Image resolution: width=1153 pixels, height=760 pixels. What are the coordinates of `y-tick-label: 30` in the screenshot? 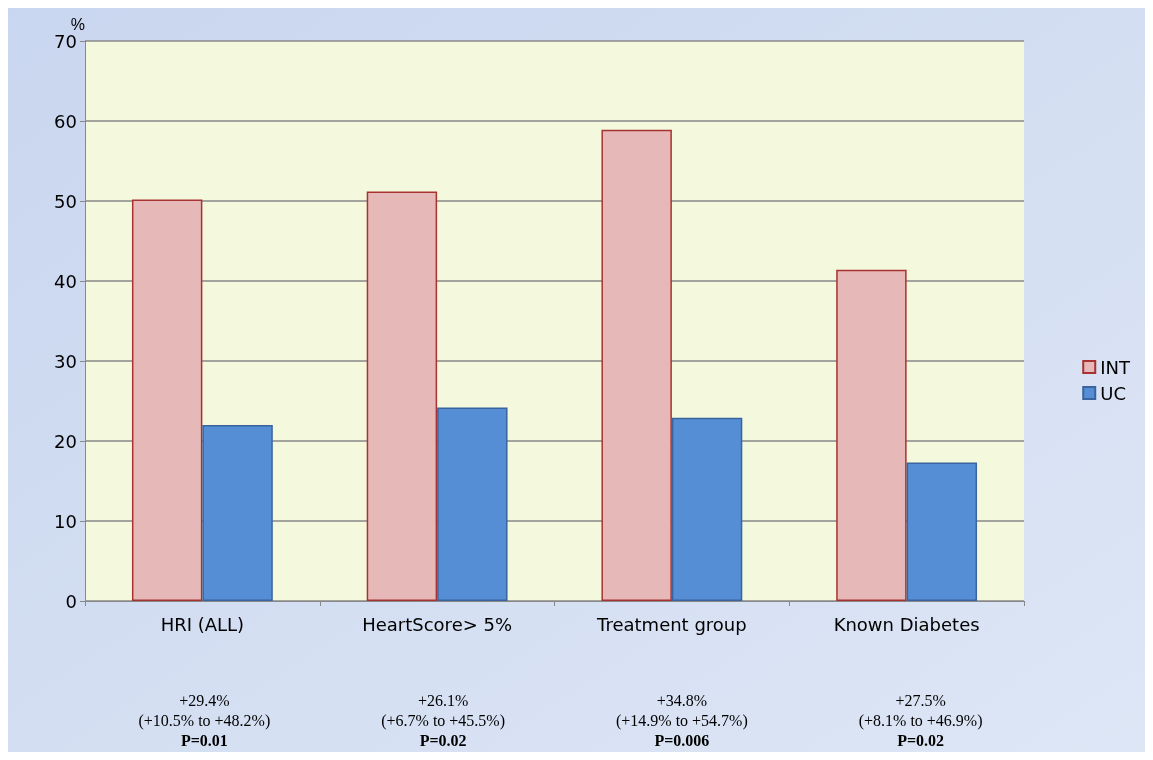 It's located at (65, 361).